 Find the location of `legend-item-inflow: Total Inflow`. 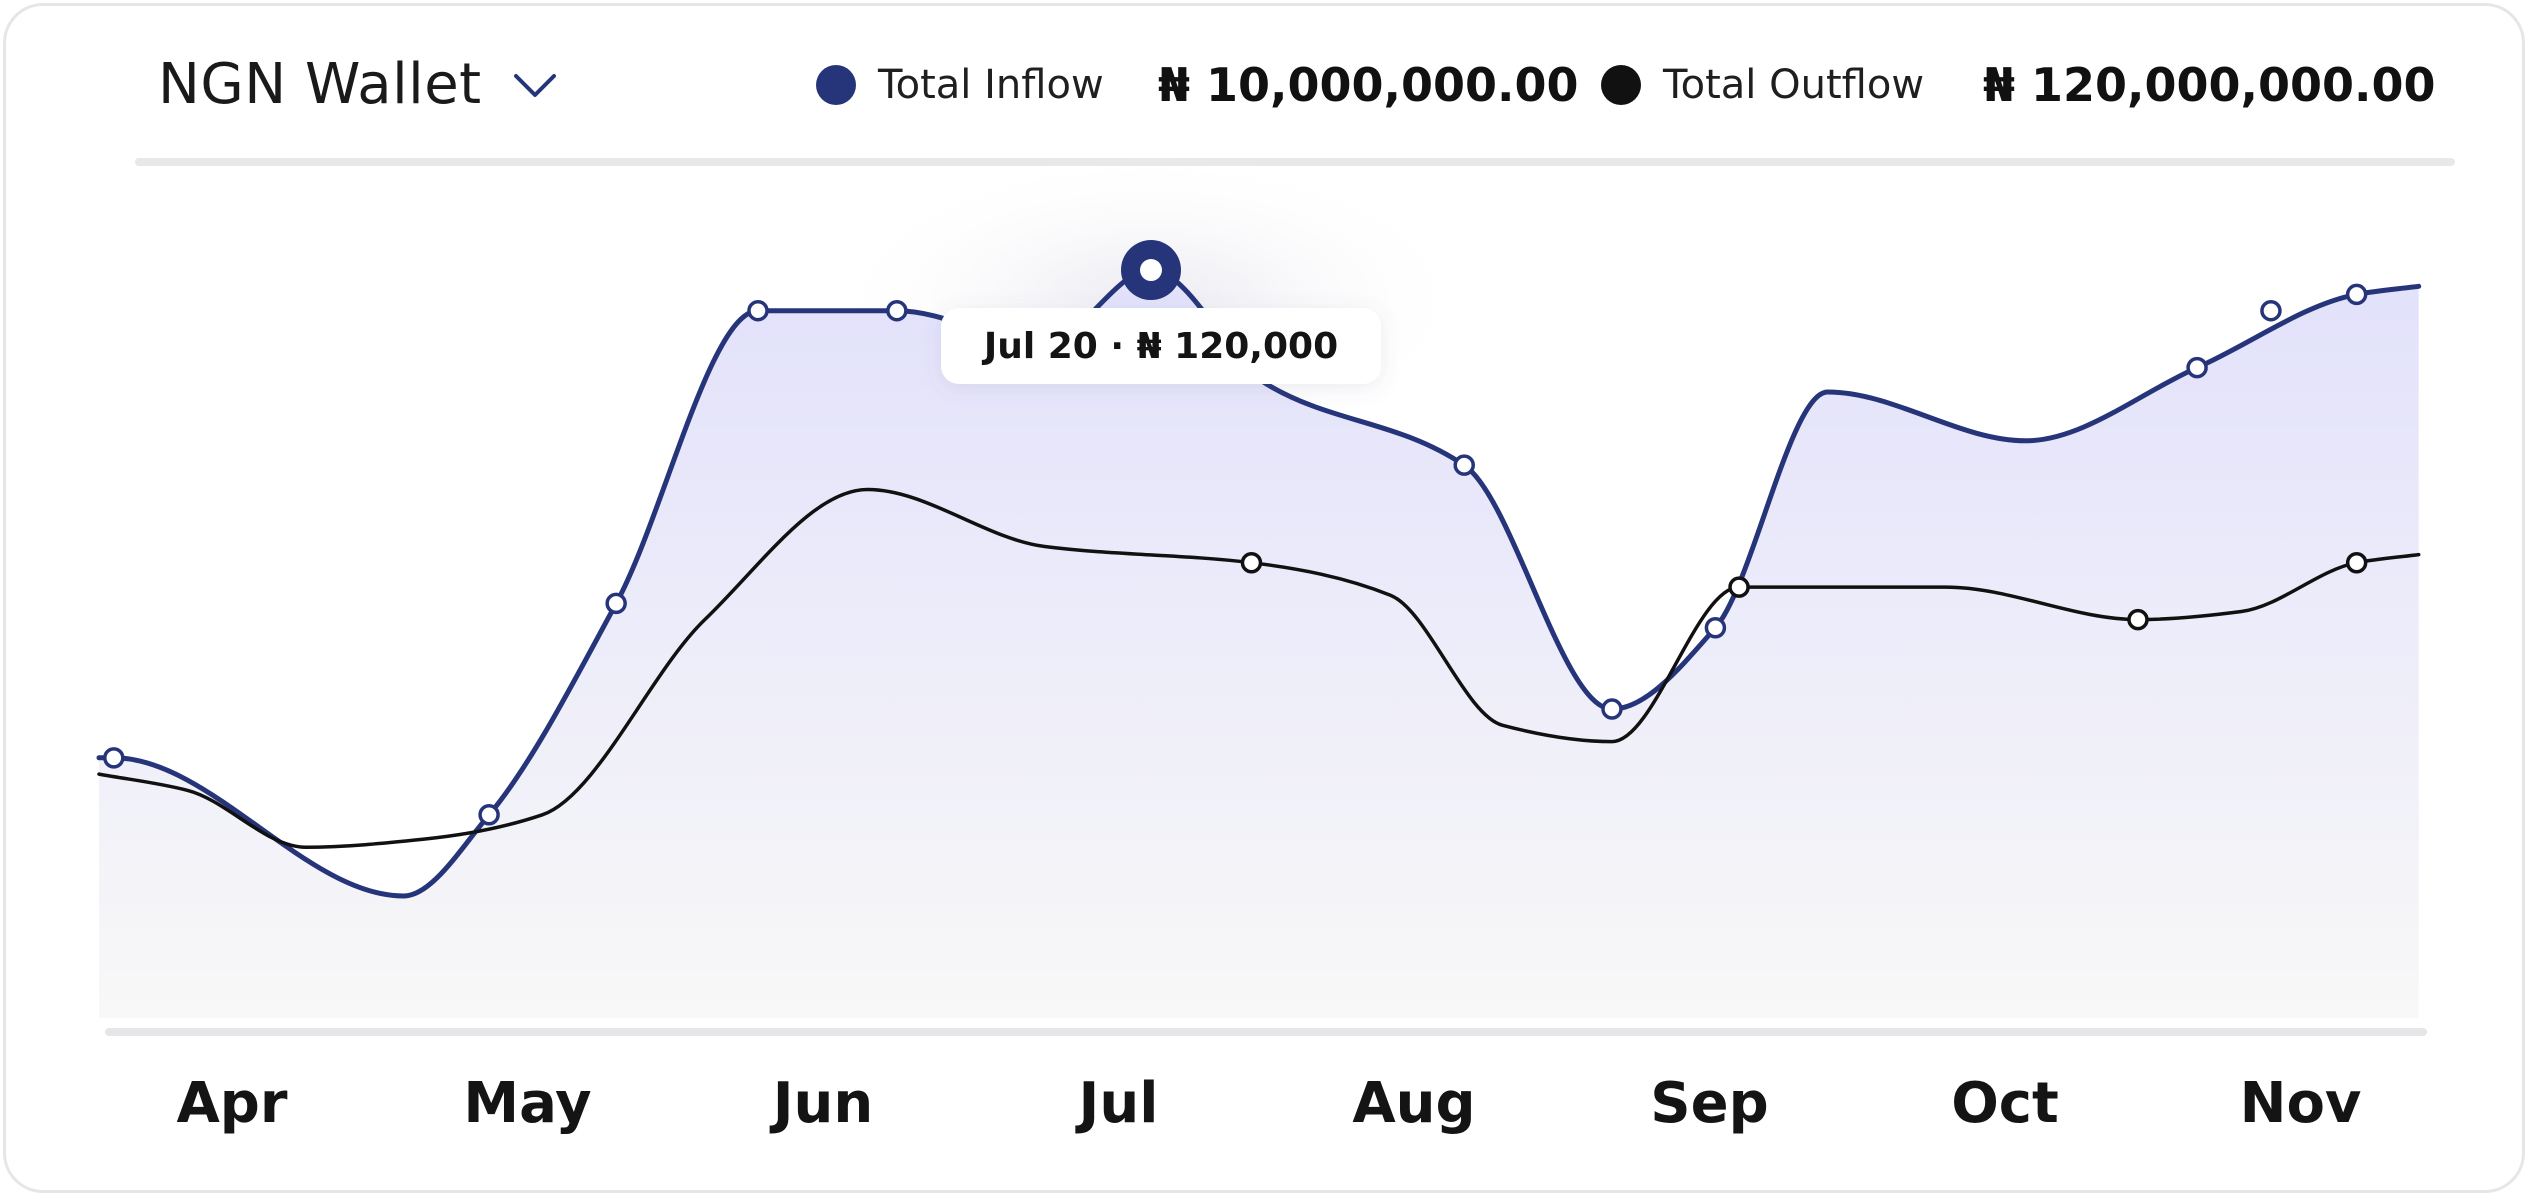

legend-item-inflow: Total Inflow is located at coordinates (960, 85).